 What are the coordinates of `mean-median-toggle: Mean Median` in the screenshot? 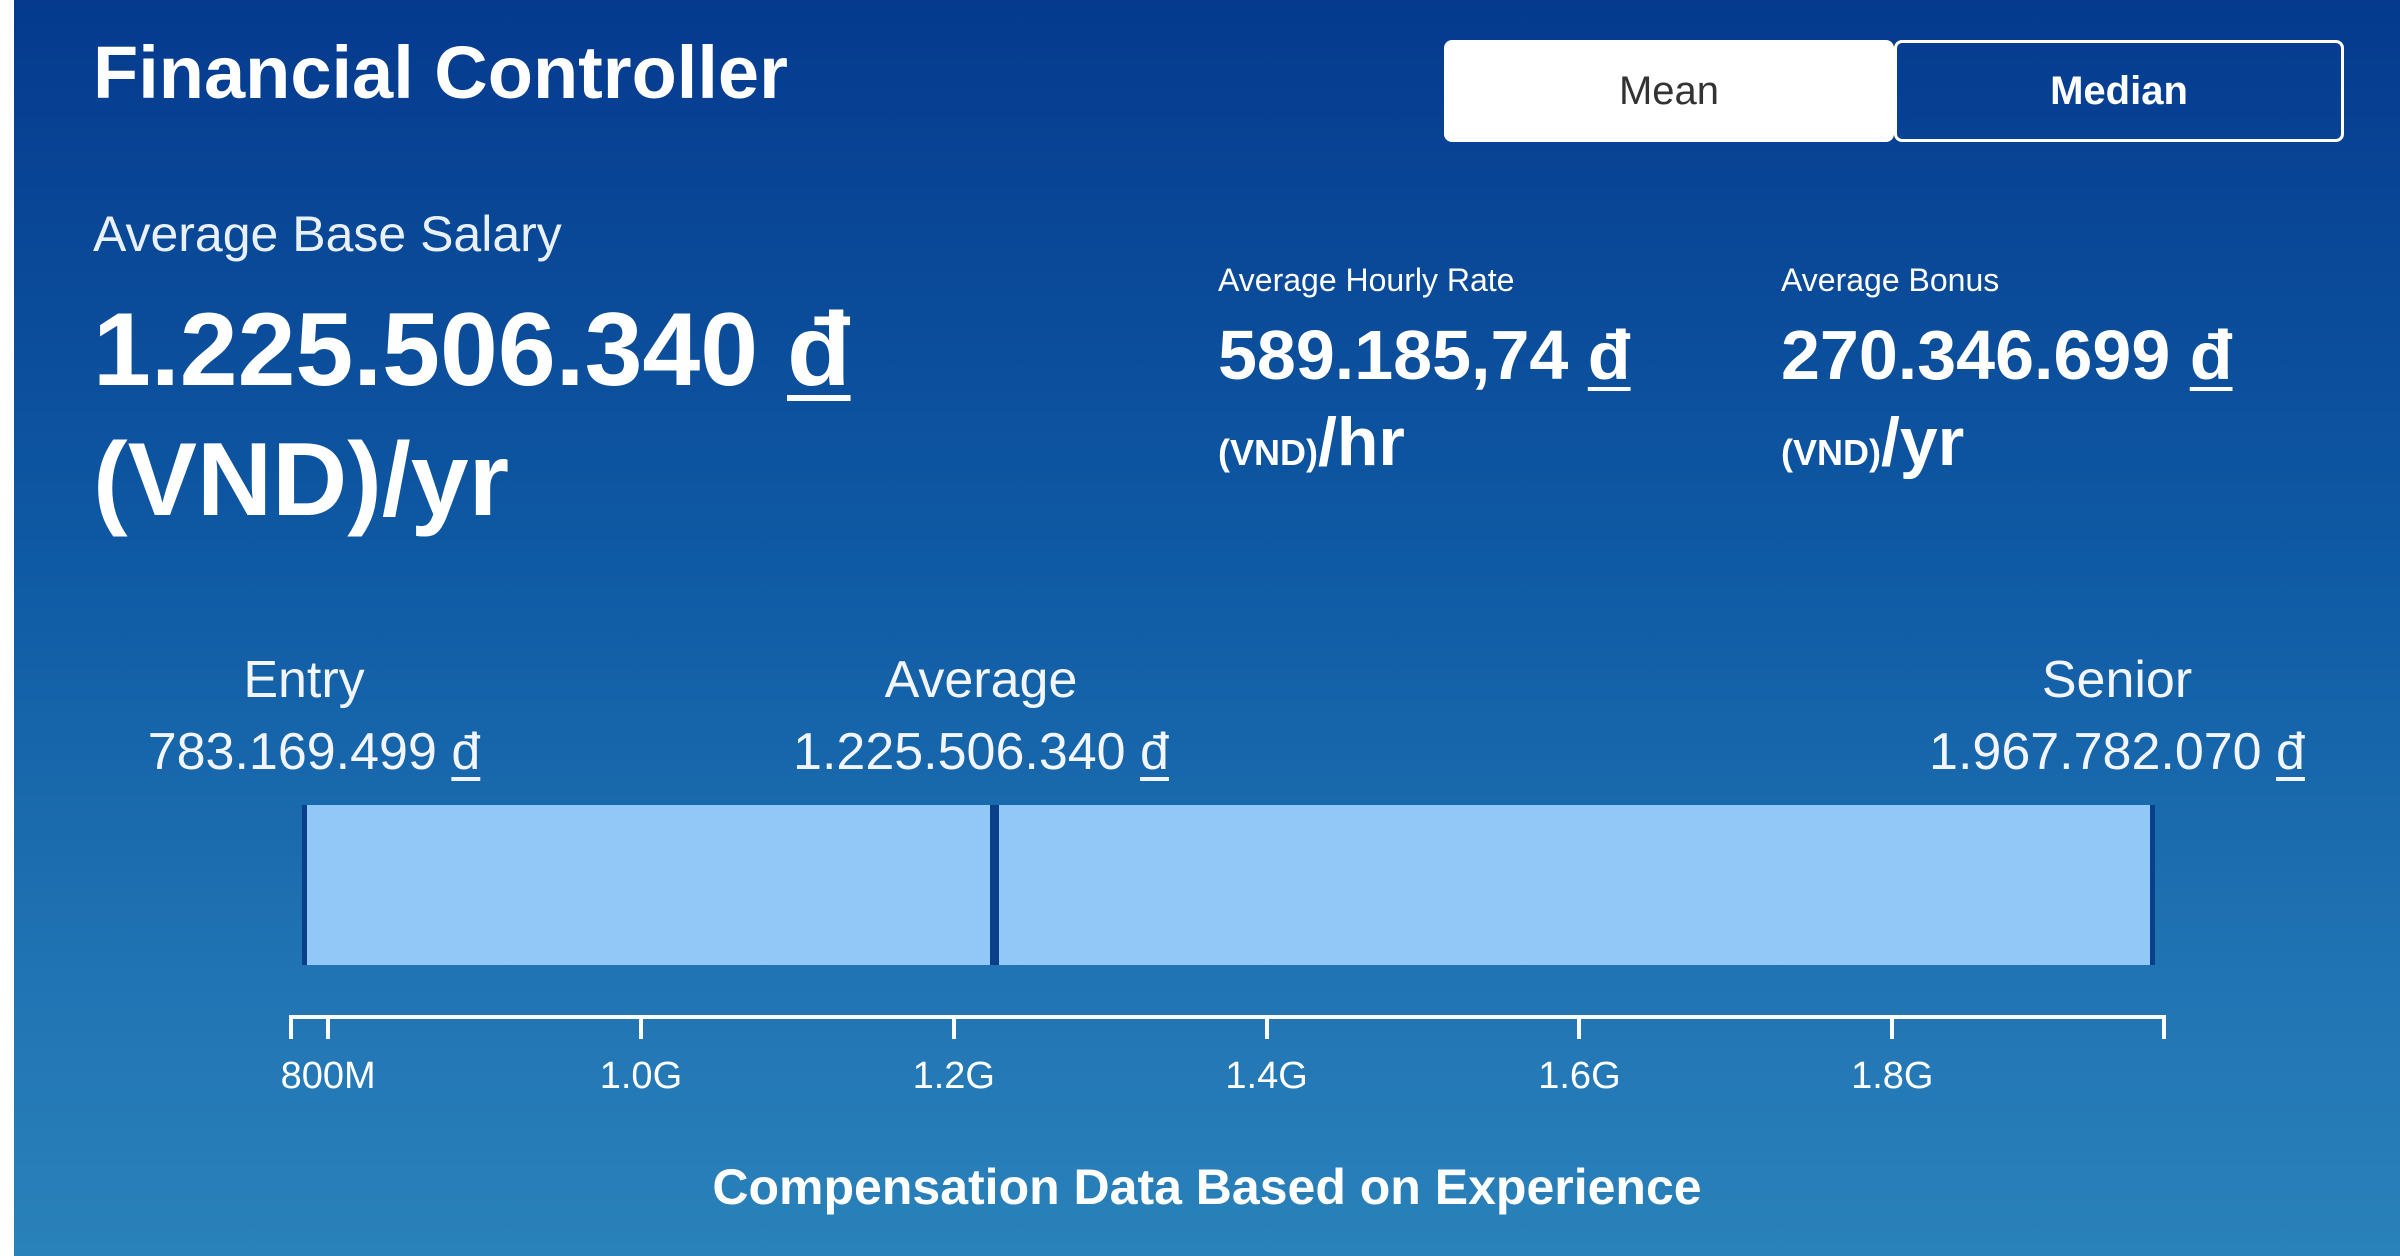 It's located at (1894, 91).